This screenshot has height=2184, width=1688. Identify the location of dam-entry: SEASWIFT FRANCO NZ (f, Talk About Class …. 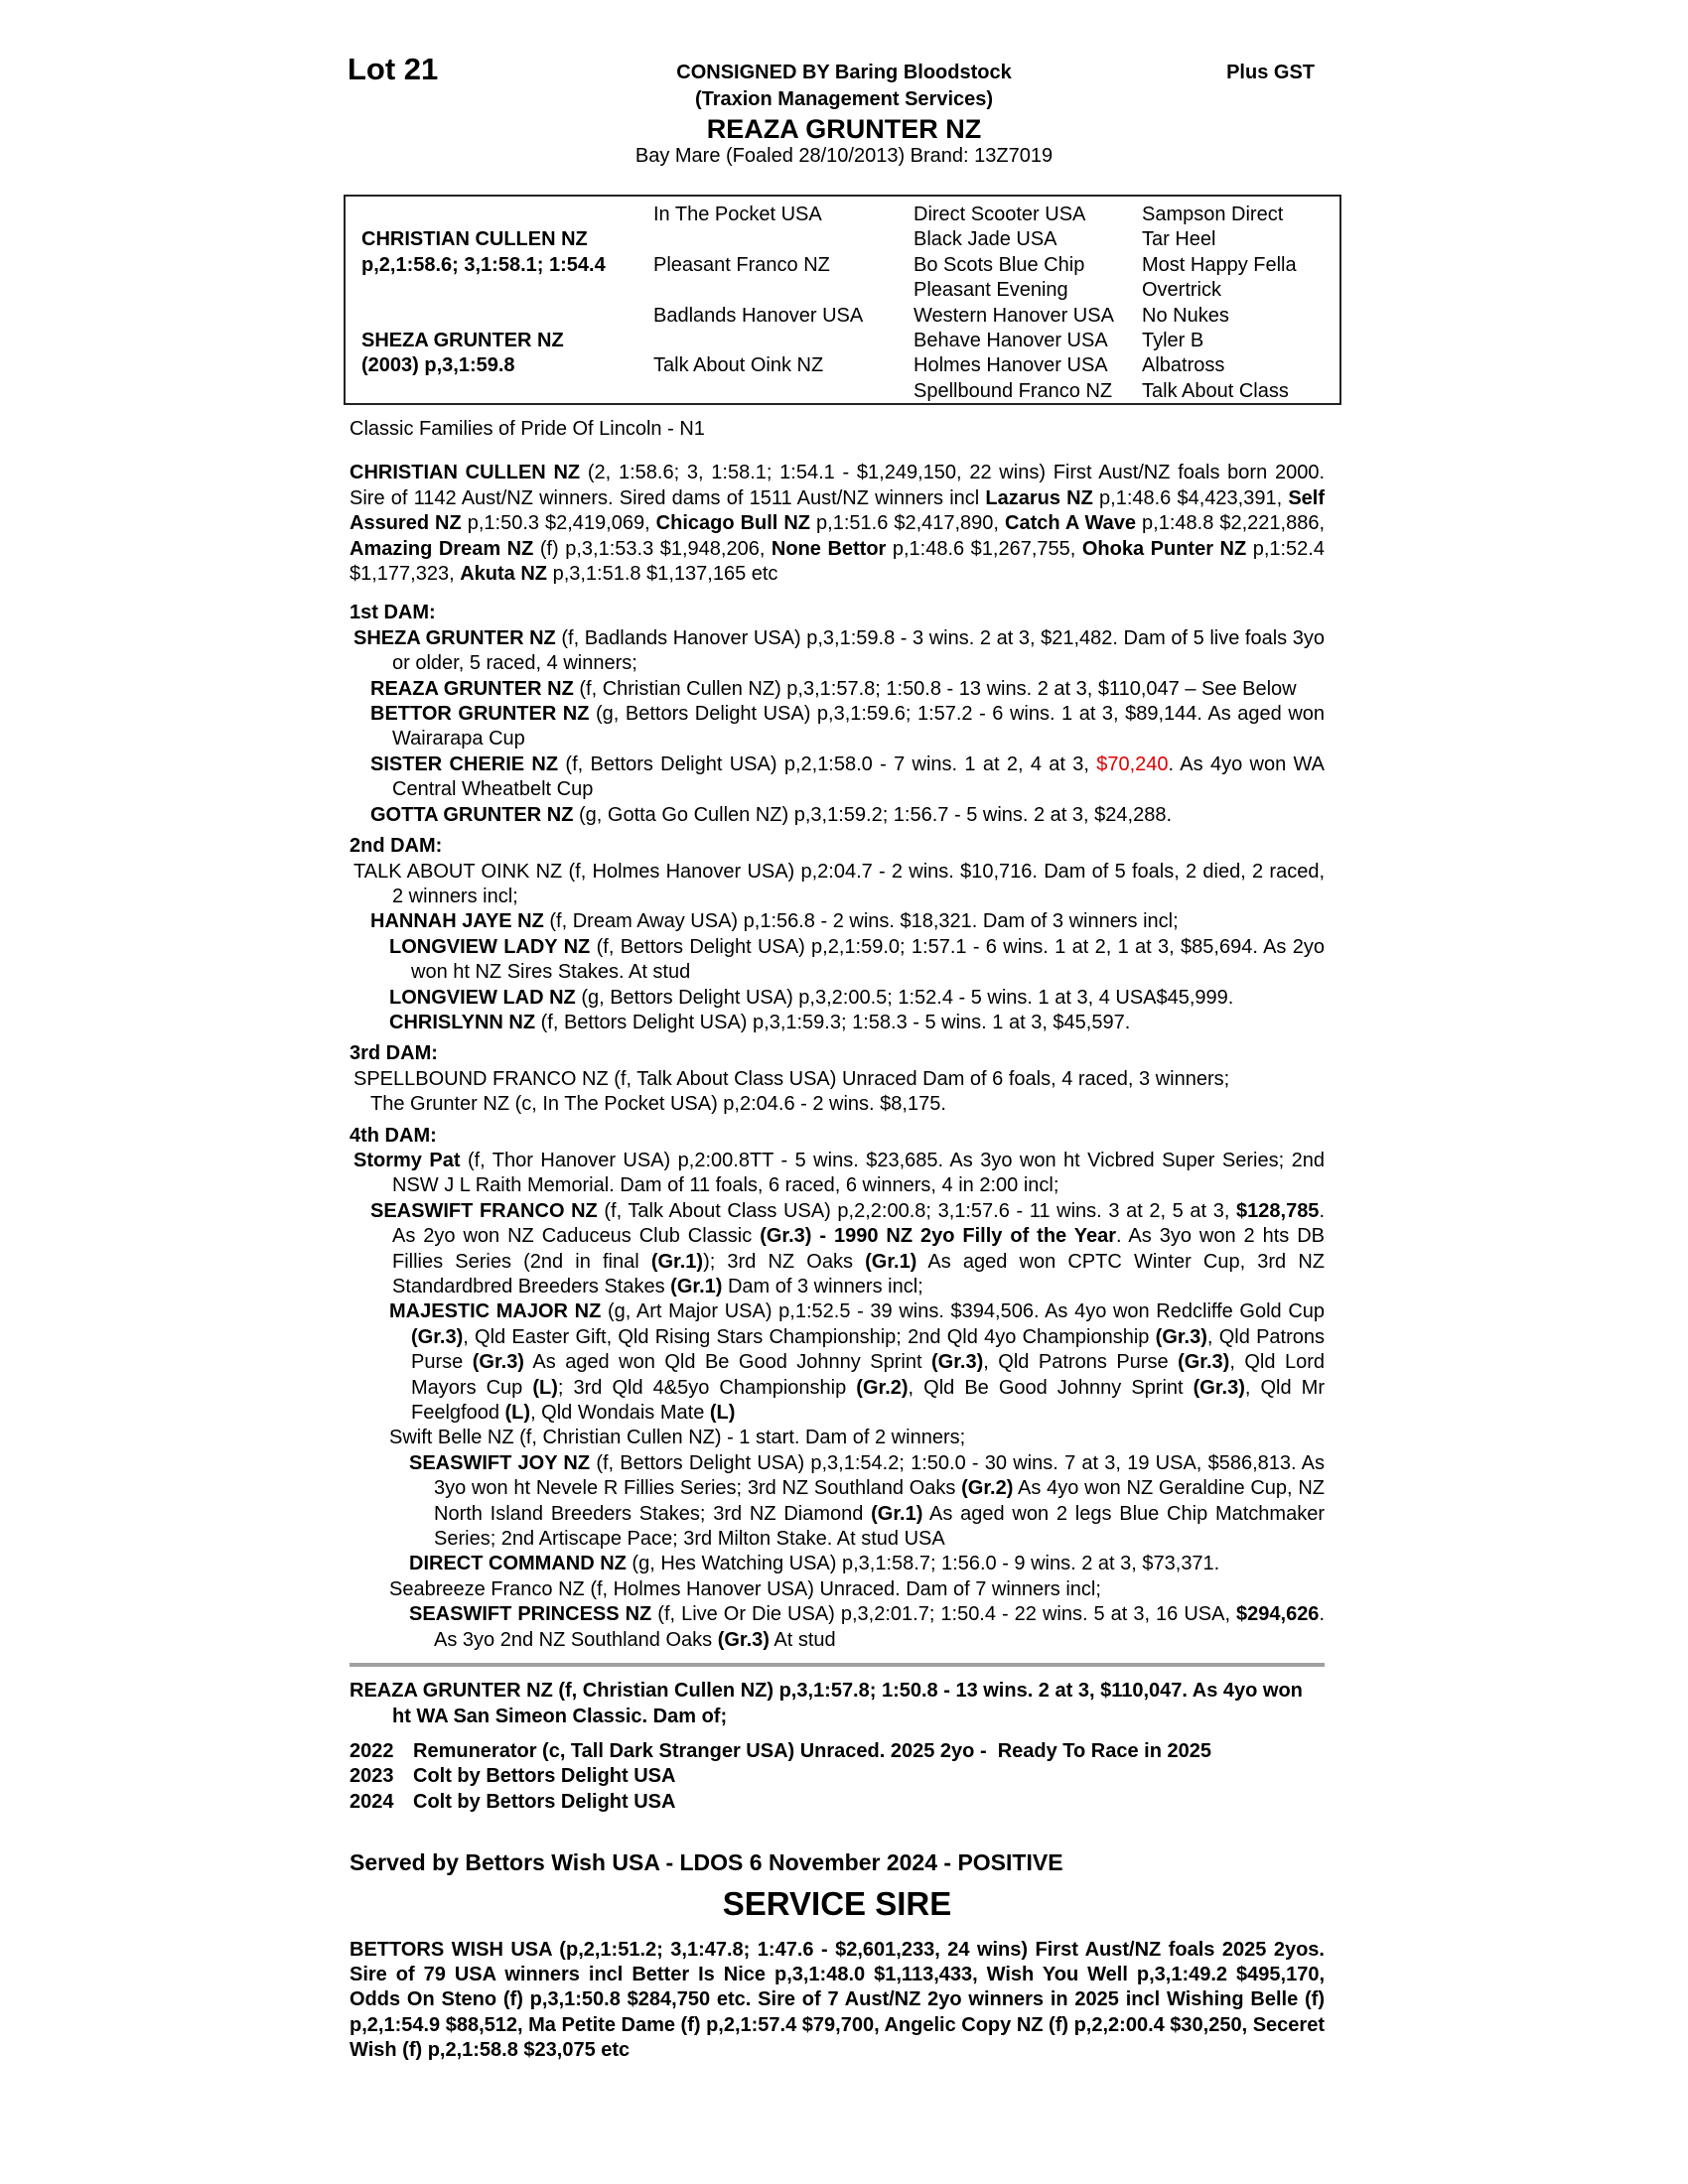
(837, 1249).